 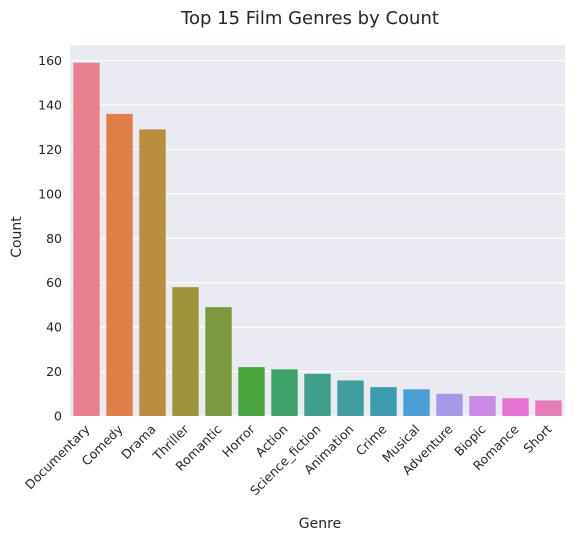 I want to click on y-axis-ticks: 0 20 40 60 80 100 120 140 160, so click(x=50, y=238).